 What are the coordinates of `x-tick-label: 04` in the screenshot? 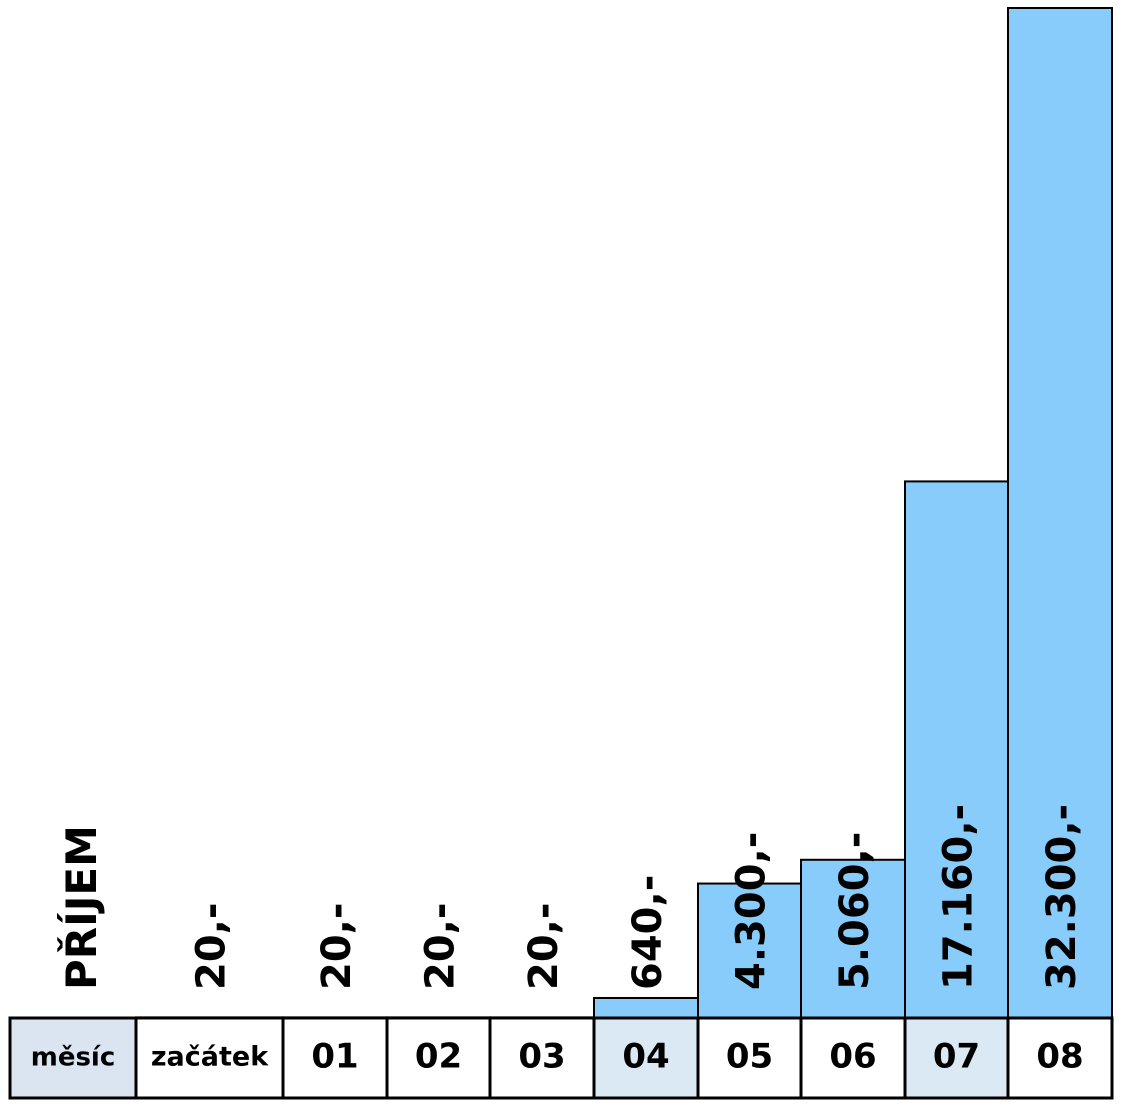 It's located at (645, 1057).